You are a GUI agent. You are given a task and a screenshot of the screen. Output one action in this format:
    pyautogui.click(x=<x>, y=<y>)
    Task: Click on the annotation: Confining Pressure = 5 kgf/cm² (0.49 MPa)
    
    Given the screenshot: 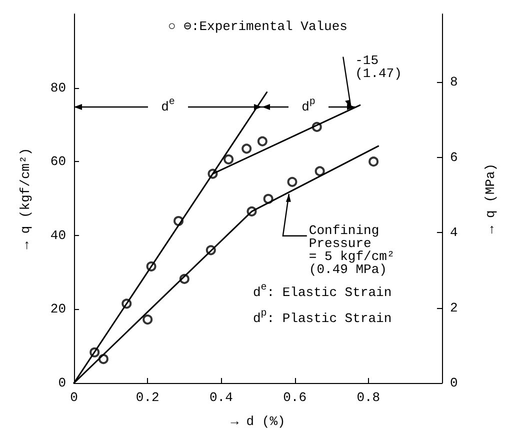 What is the action you would take?
    pyautogui.click(x=351, y=249)
    